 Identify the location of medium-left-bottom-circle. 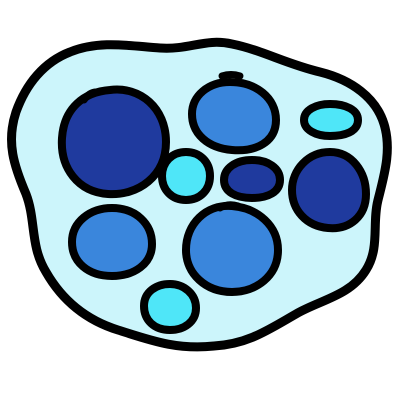
(112, 242).